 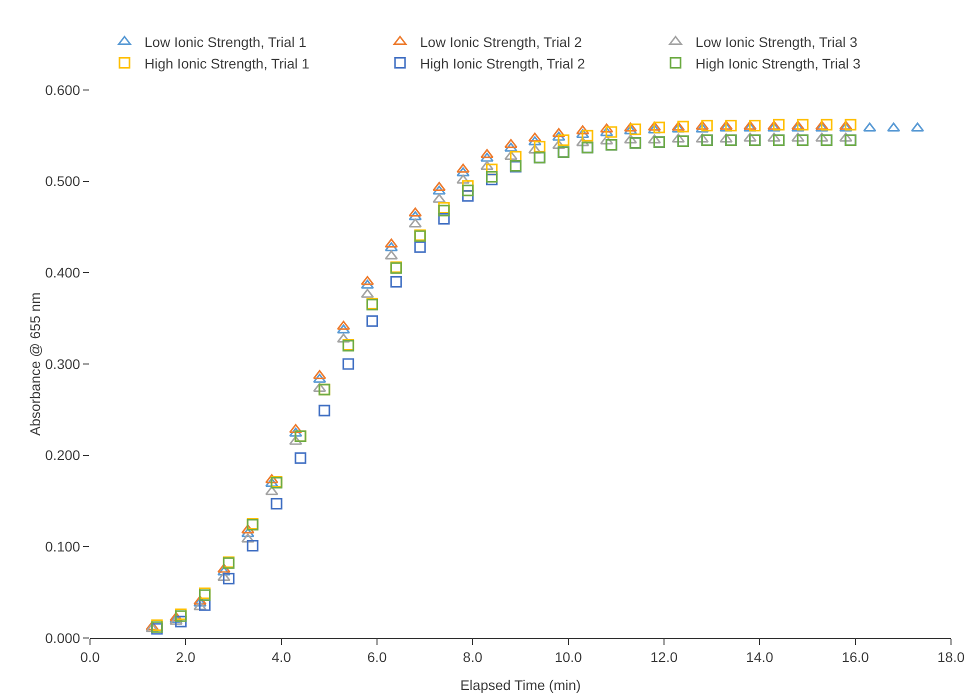 I want to click on legend-label: Low Ionic Strength, Trial 1, so click(x=225, y=42).